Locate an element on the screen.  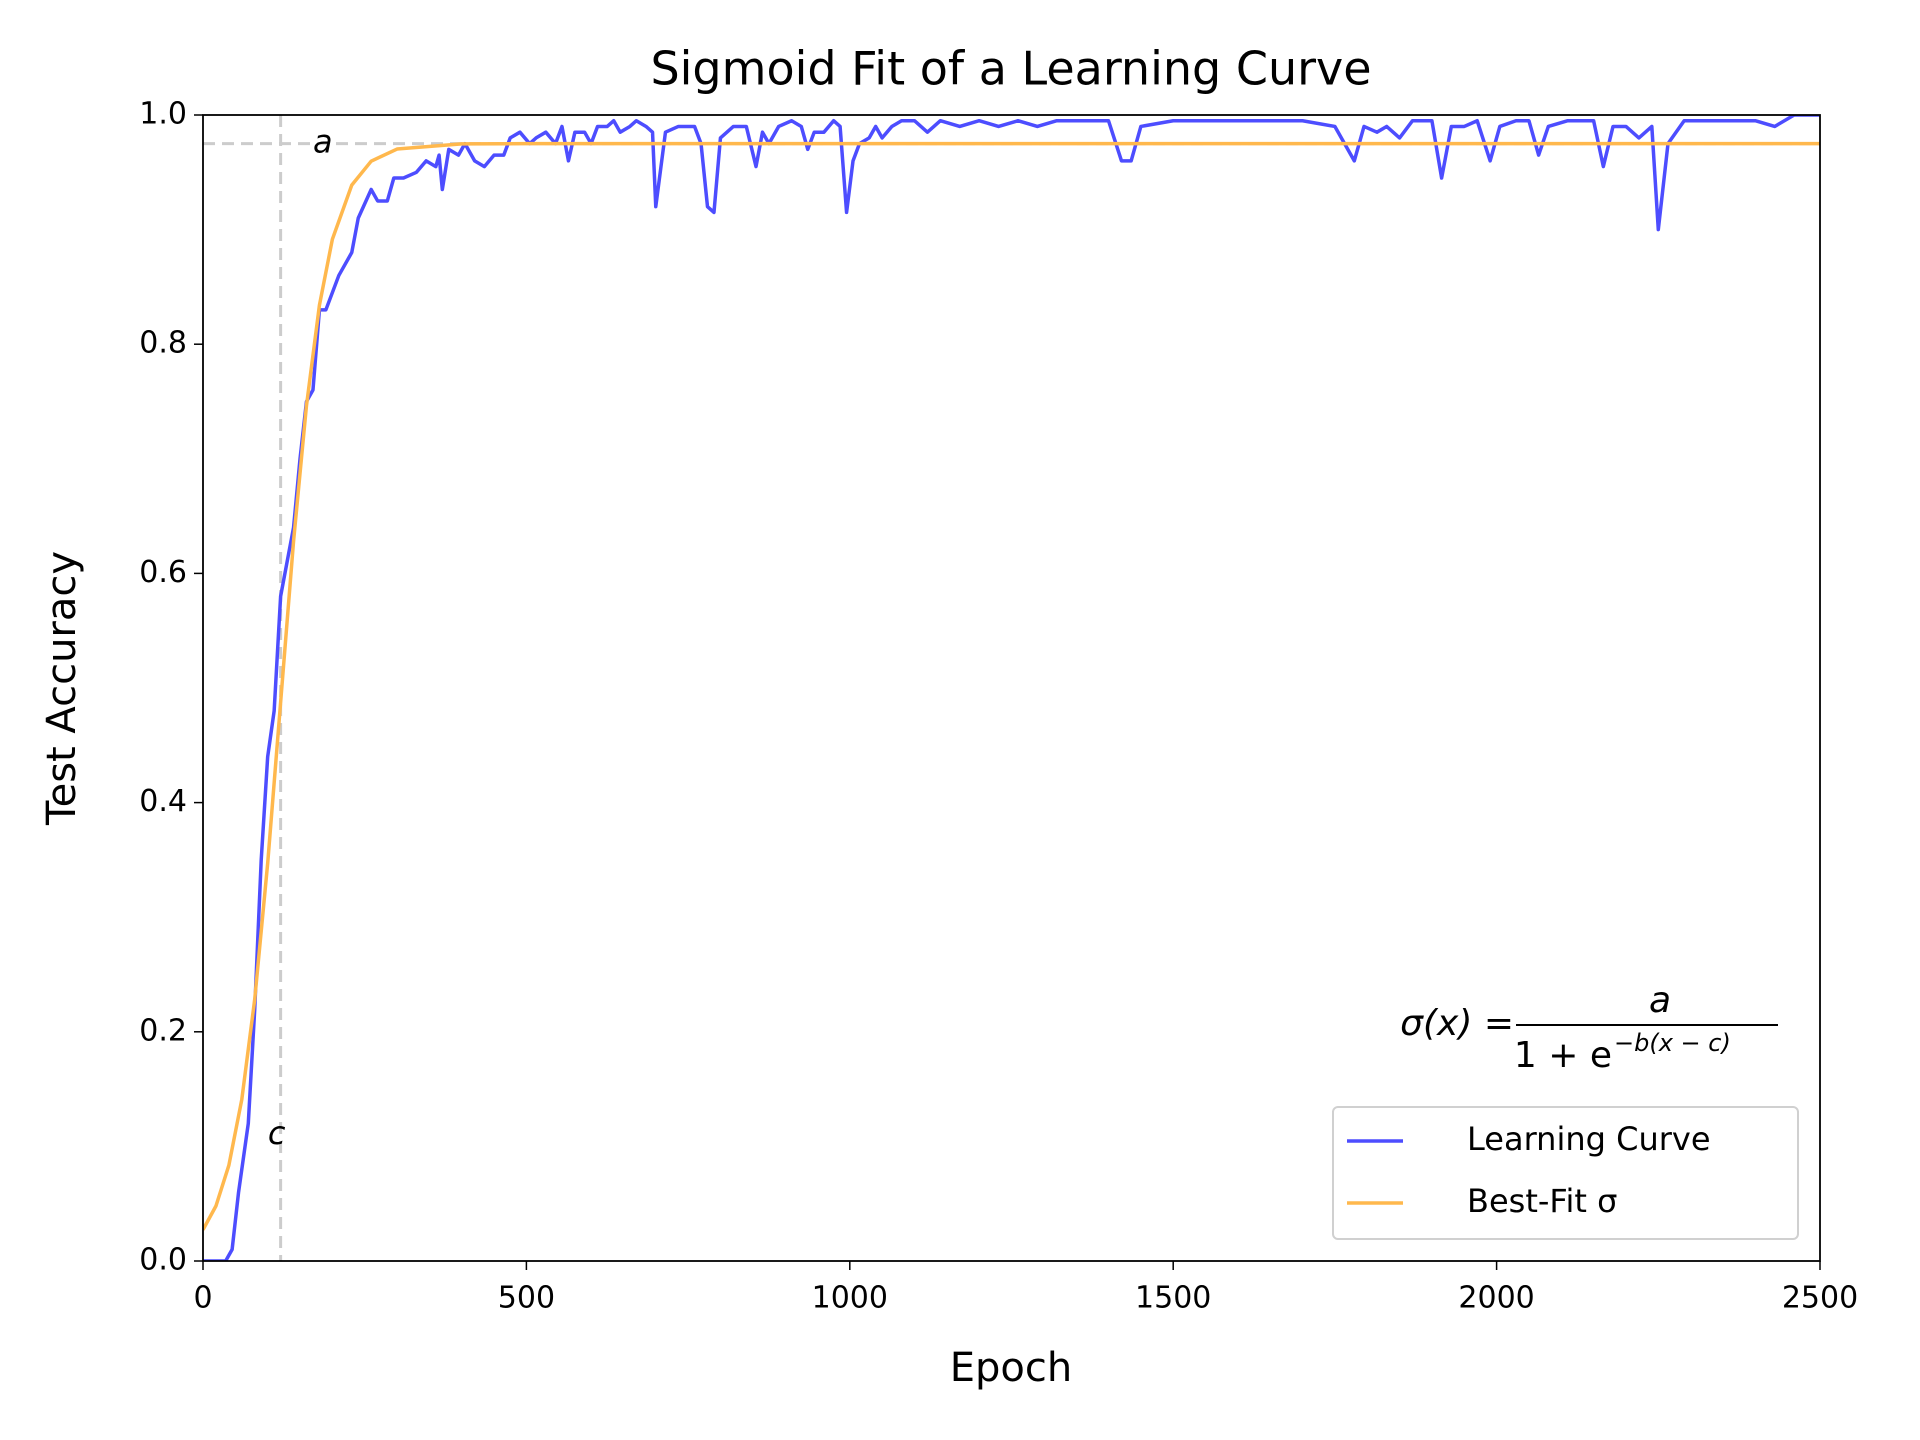
y-tick-label: 0.2 is located at coordinates (163, 1030).